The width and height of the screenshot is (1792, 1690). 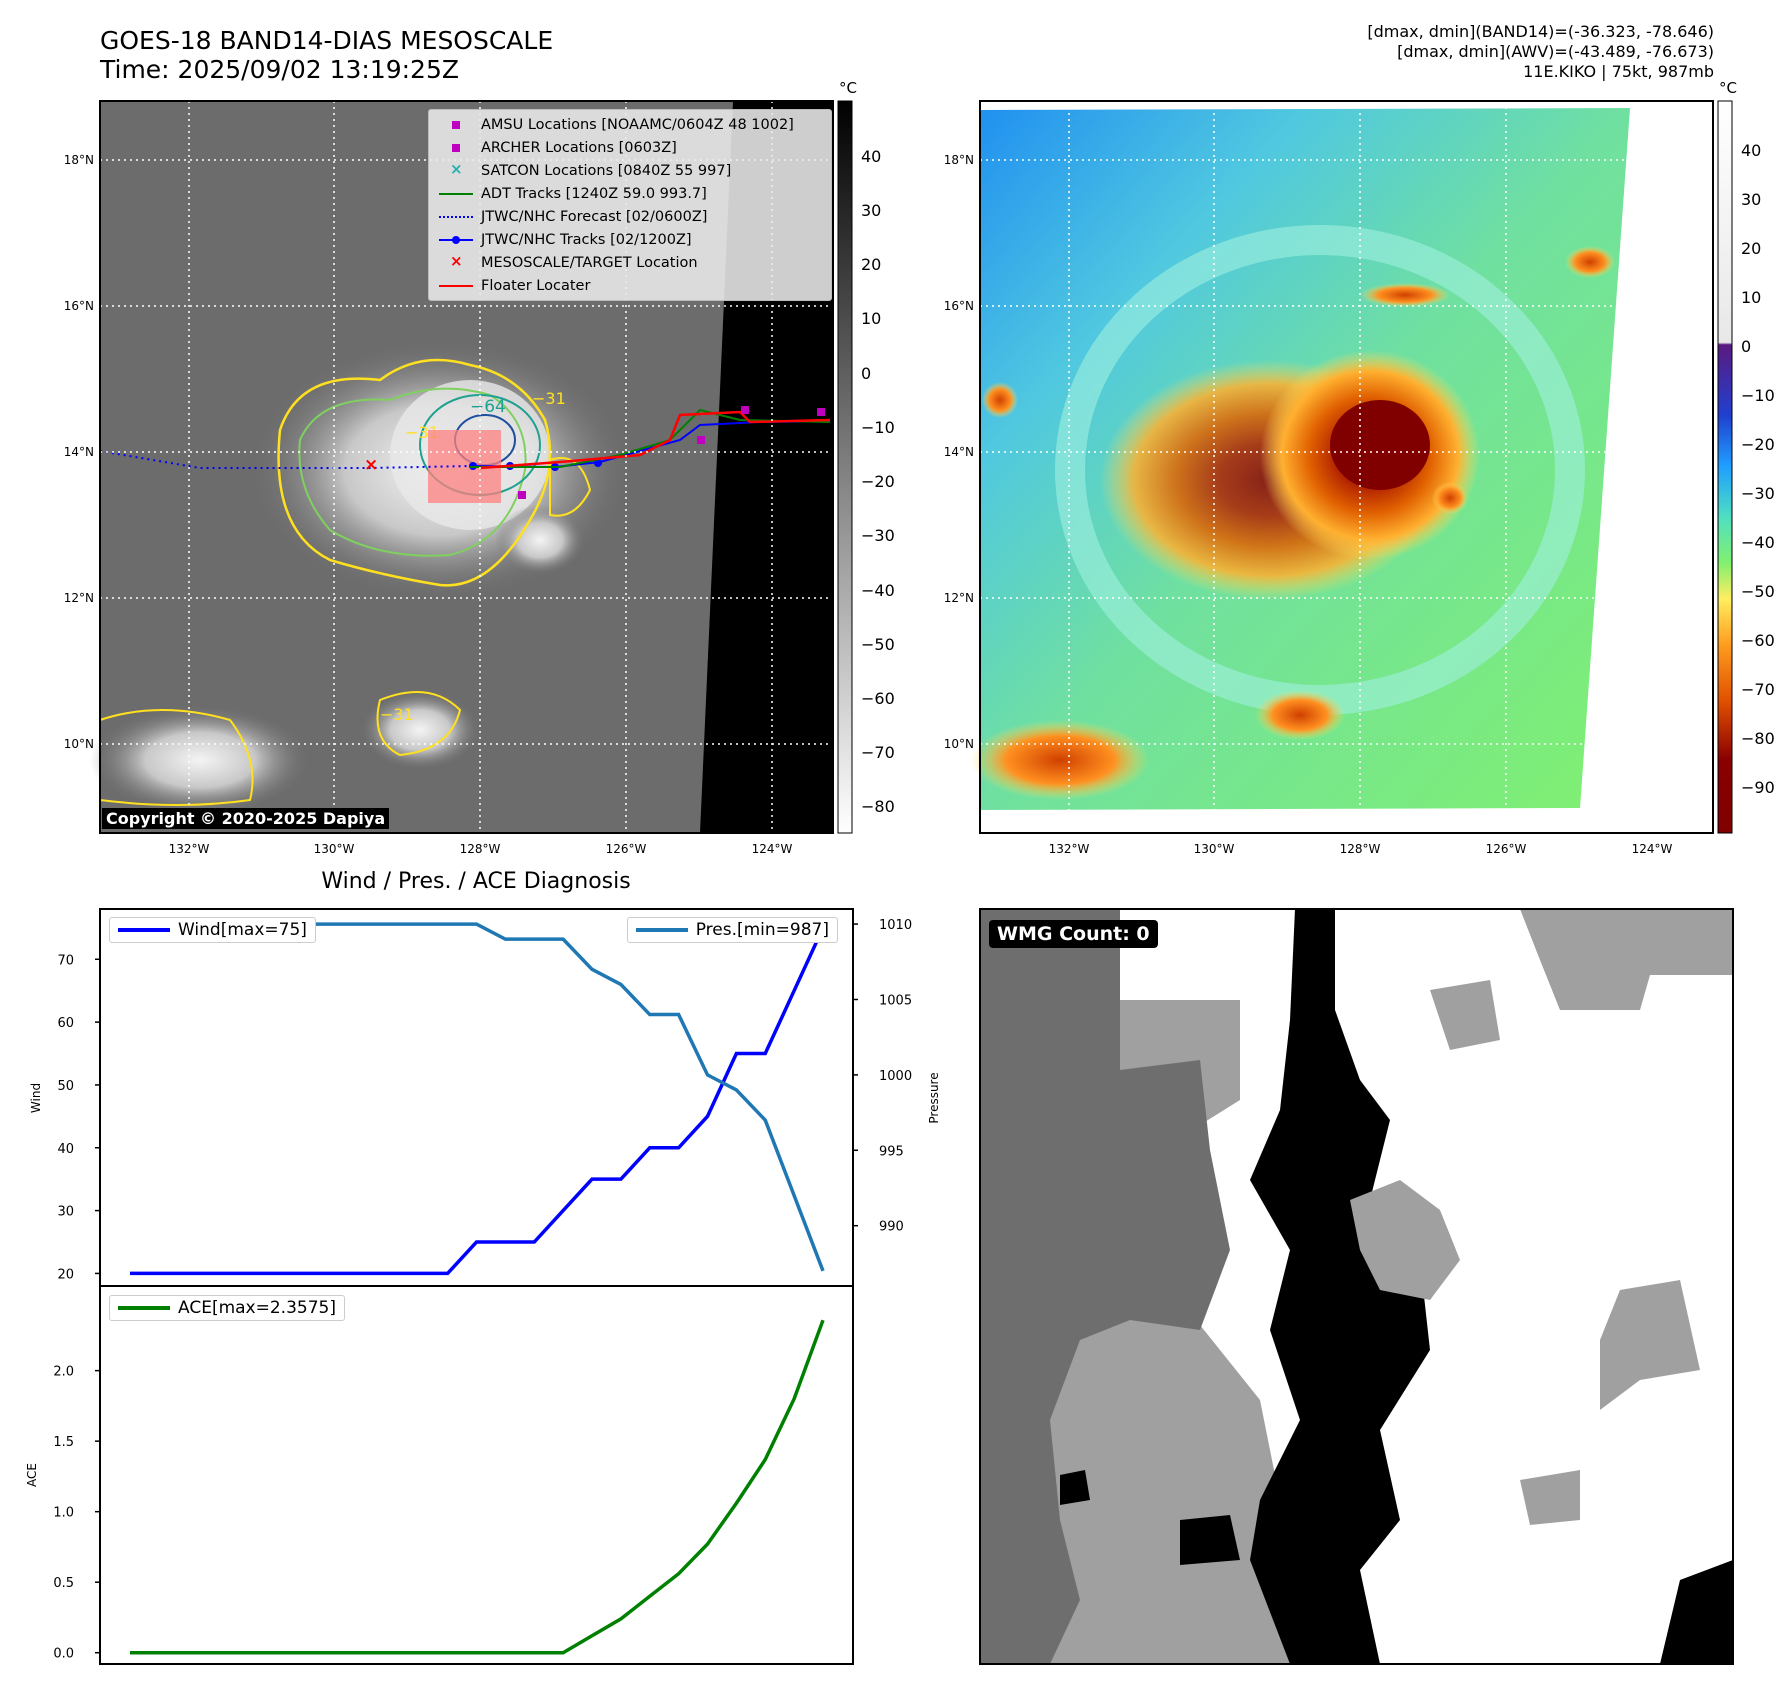 What do you see at coordinates (1405, 1240) in the screenshot?
I see `wmg-gray-pocket` at bounding box center [1405, 1240].